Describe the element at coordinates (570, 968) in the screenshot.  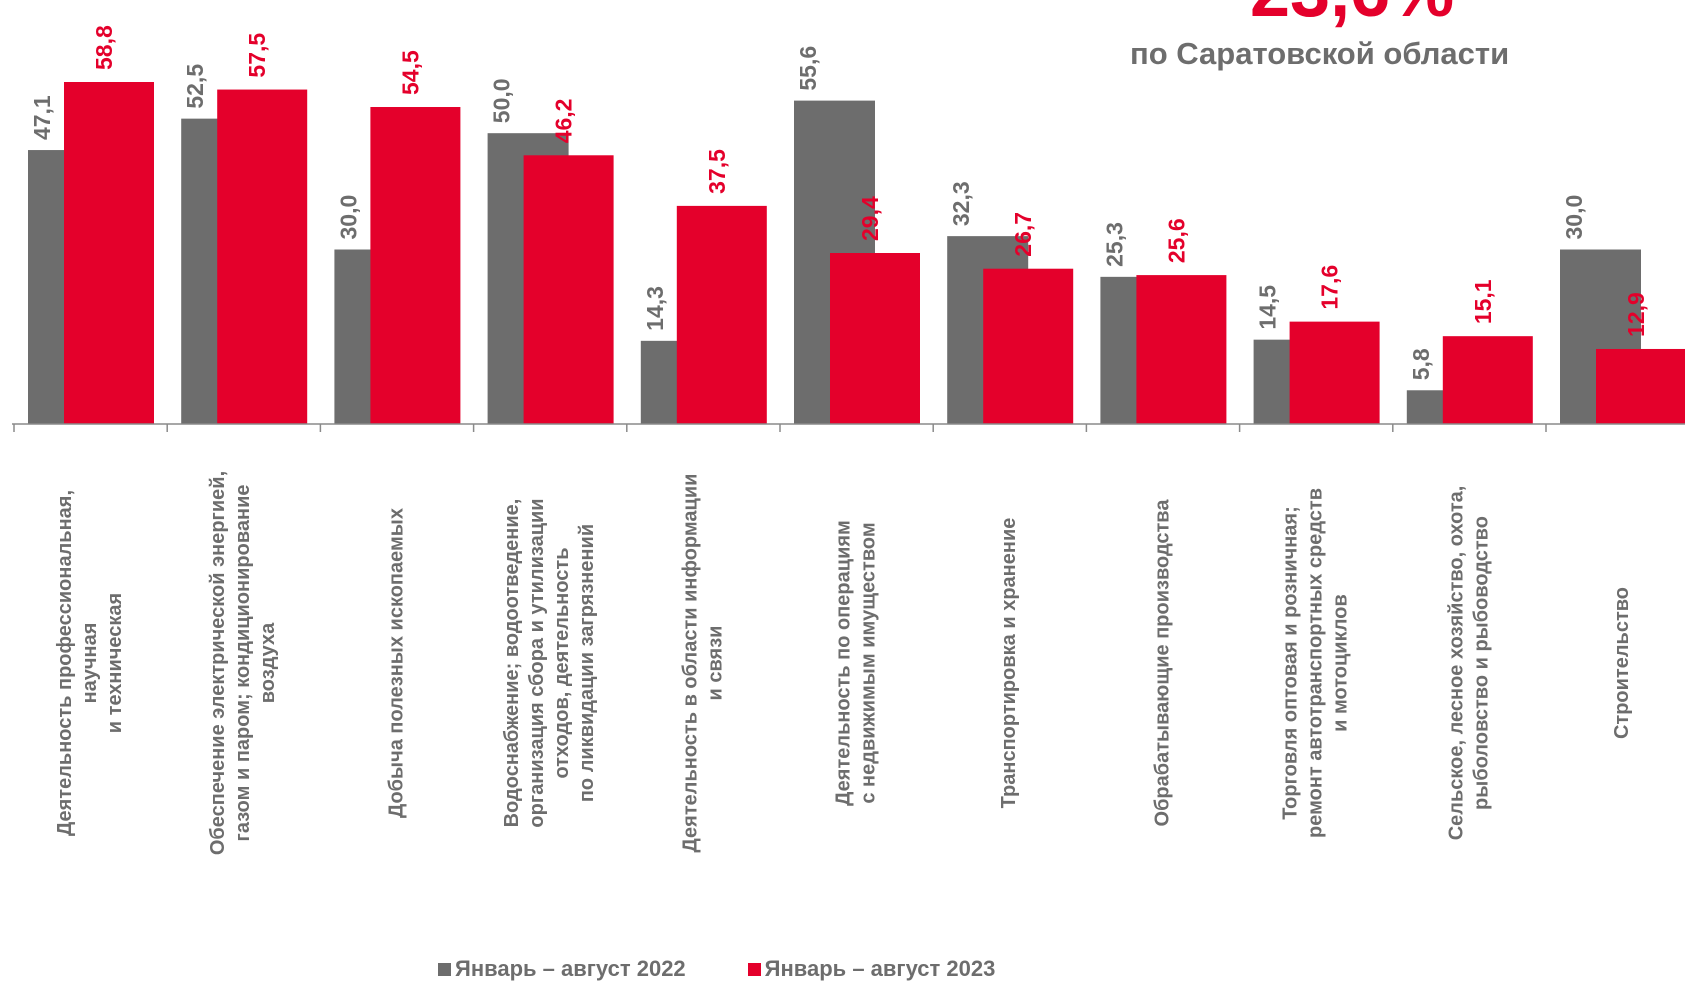
I see `legend-label-2022: Январь – август 2022` at that location.